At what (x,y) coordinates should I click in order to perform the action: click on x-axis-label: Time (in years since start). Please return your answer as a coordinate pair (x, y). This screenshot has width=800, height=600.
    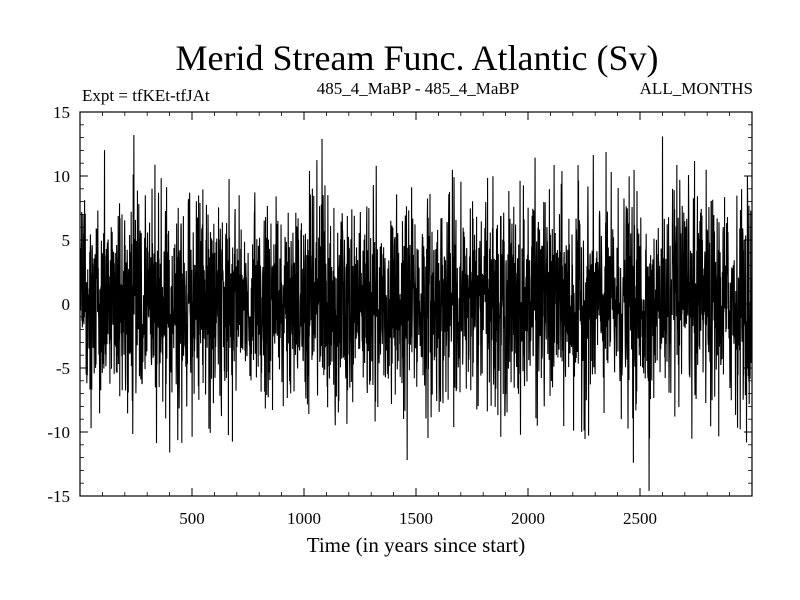
    Looking at the image, I should click on (416, 545).